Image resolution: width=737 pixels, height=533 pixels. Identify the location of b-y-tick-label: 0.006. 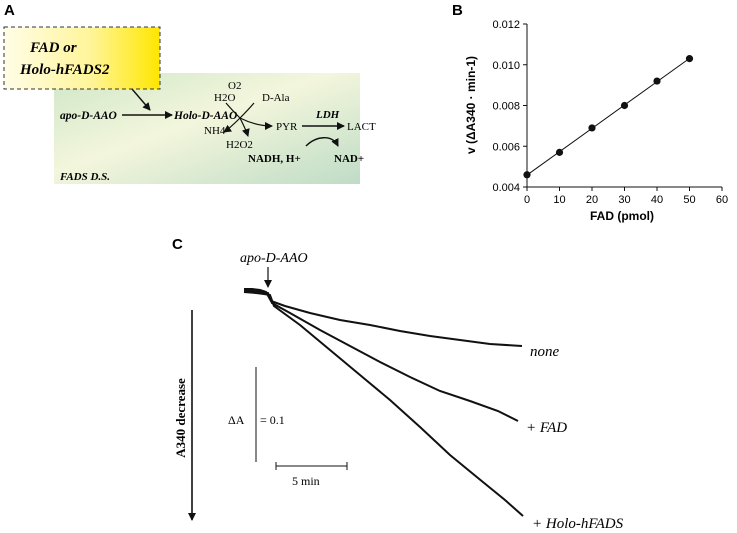
(506, 147).